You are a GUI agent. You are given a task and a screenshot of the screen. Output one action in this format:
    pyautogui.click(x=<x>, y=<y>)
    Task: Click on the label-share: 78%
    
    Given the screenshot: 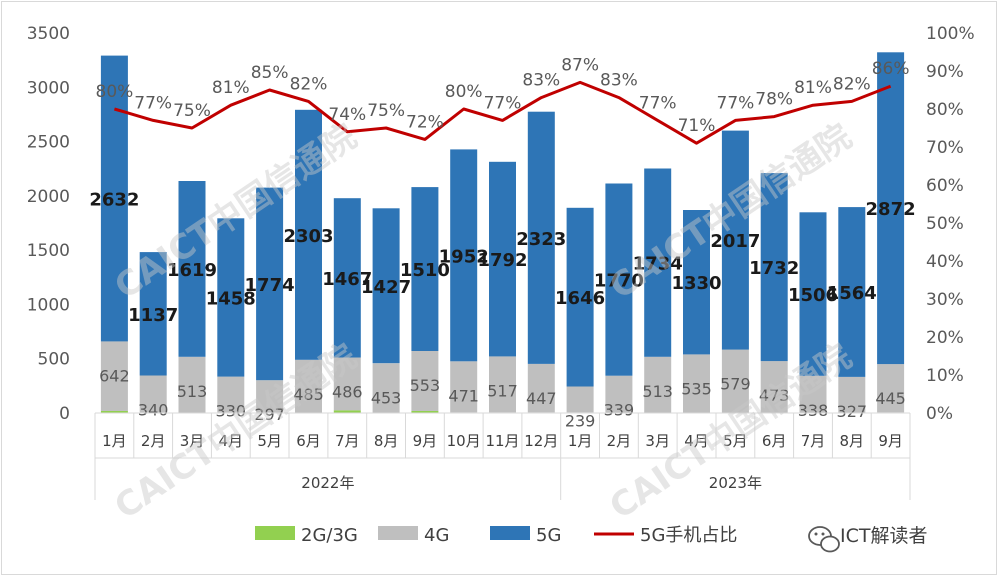 What is the action you would take?
    pyautogui.click(x=774, y=100)
    